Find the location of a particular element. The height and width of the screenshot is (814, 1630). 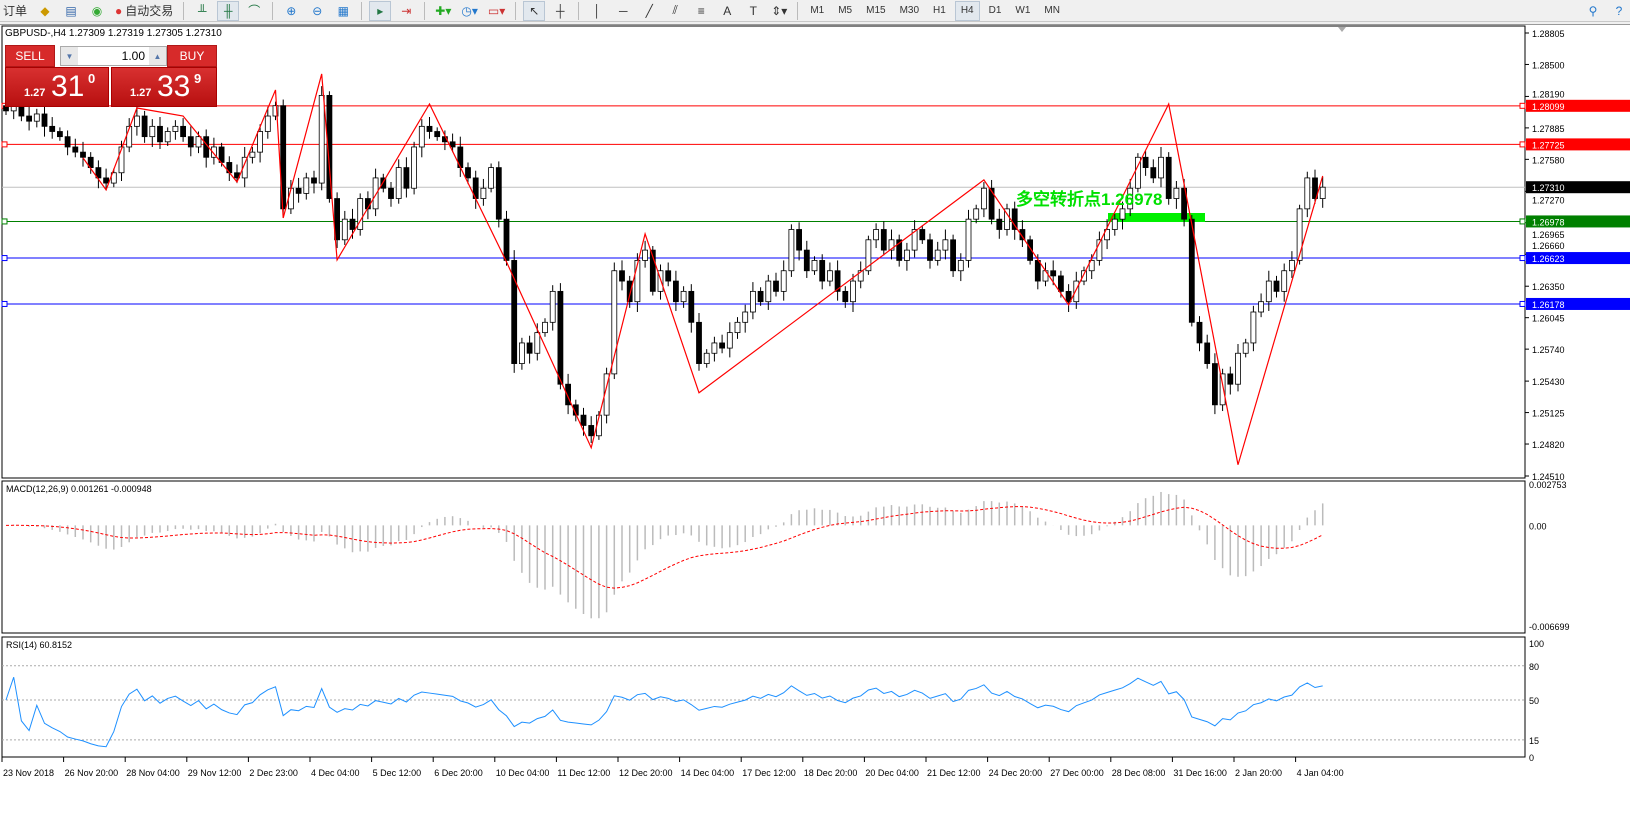

cursor-icon: ↖ is located at coordinates (534, 10).